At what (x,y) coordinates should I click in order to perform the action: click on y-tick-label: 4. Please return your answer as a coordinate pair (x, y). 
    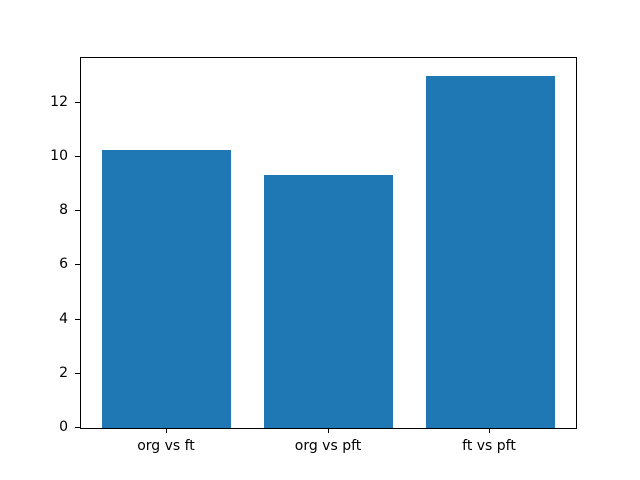
    Looking at the image, I should click on (63, 319).